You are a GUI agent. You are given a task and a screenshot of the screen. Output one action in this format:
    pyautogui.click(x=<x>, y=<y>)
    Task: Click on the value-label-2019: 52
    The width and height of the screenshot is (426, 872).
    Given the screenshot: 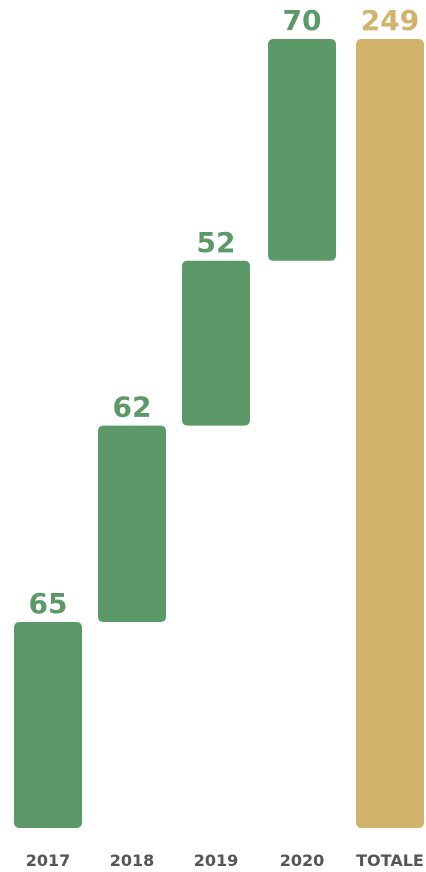 What is the action you would take?
    pyautogui.click(x=216, y=242)
    